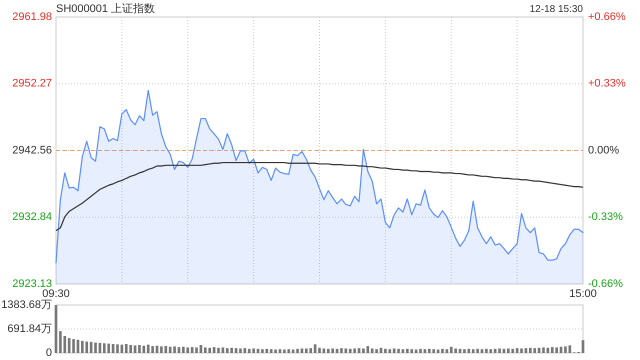  What do you see at coordinates (607, 16) in the screenshot?
I see `y2-tick-label: +0.66%` at bounding box center [607, 16].